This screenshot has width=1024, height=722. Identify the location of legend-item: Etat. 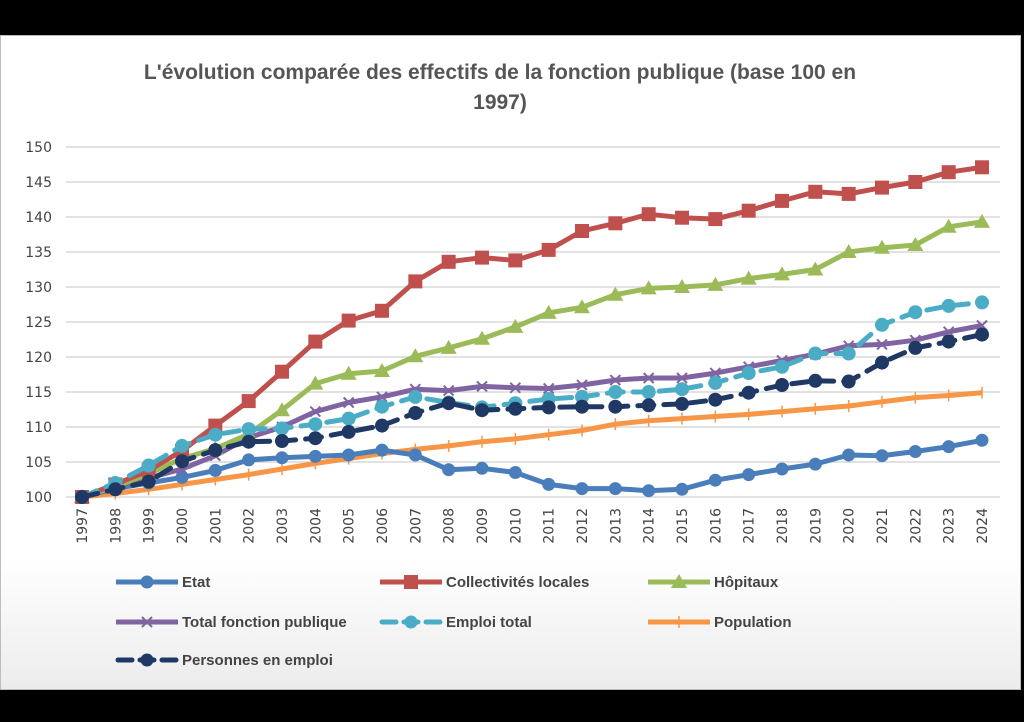
(163, 582).